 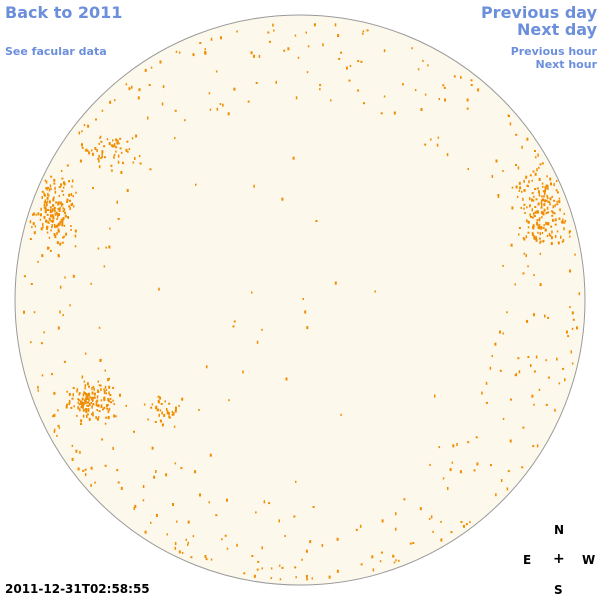 What do you see at coordinates (589, 560) in the screenshot?
I see `compass-west-label: W` at bounding box center [589, 560].